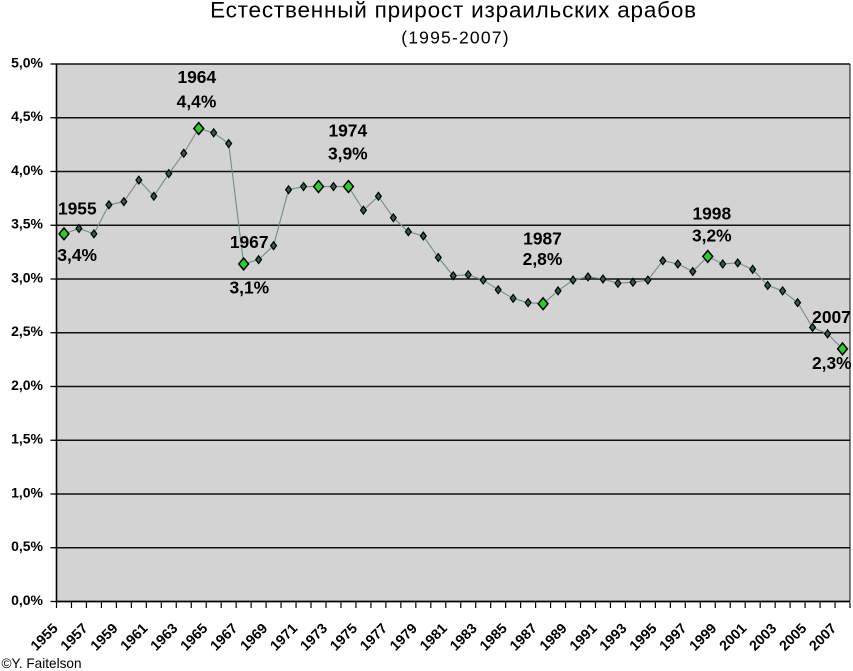  Describe the element at coordinates (27, 600) in the screenshot. I see `svg-text: 0,0%` at that location.